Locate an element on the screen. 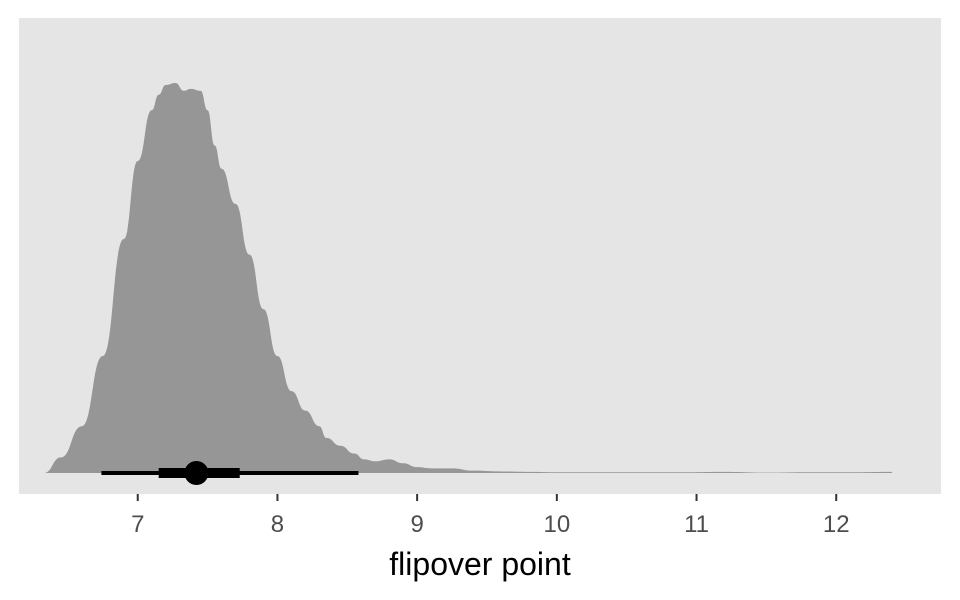 The height and width of the screenshot is (600, 960). x-tick-label: 11 is located at coordinates (696, 524).